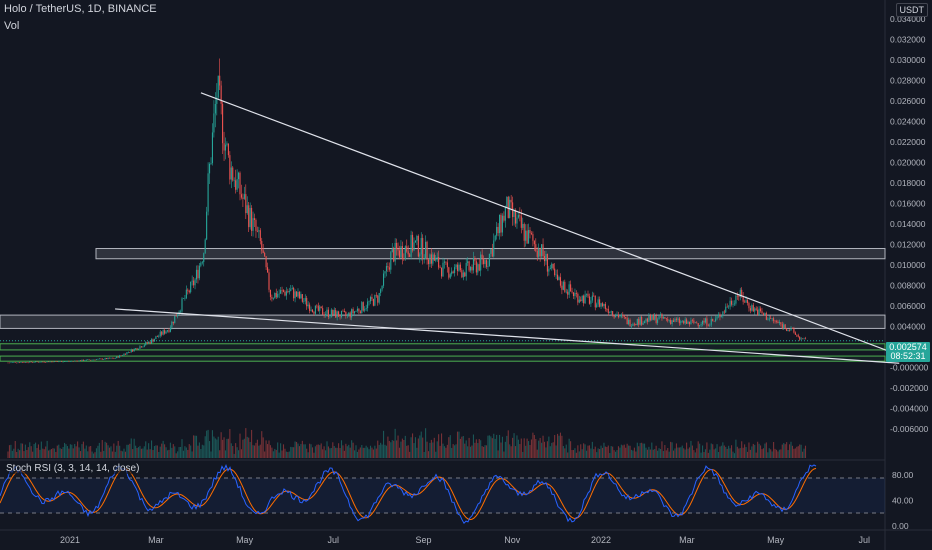 The image size is (932, 550). What do you see at coordinates (12, 26) in the screenshot?
I see `volume-label: Vol` at bounding box center [12, 26].